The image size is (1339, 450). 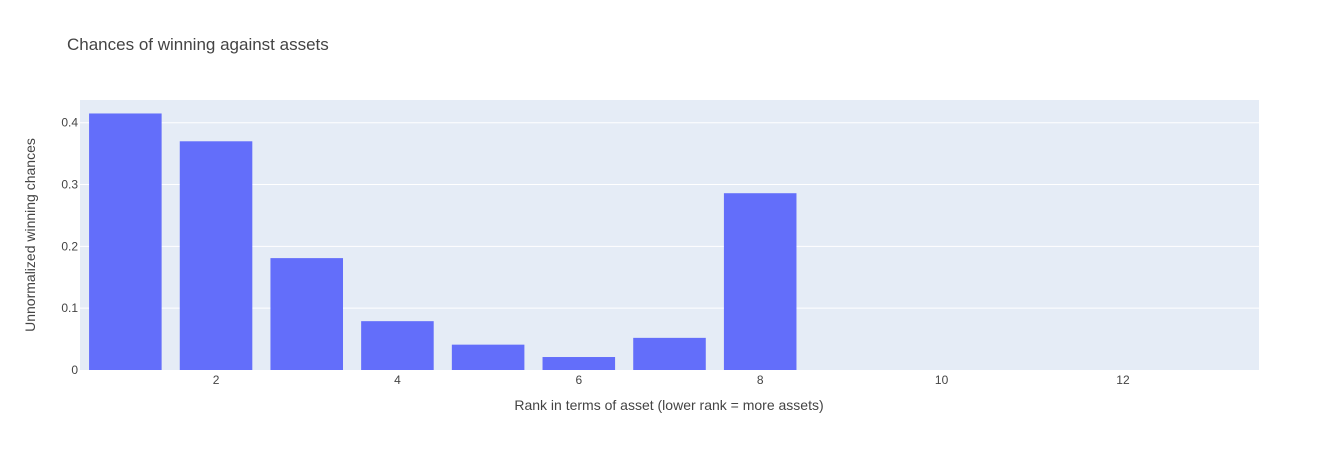 I want to click on chart-title: Chances of winning against assets, so click(x=198, y=44).